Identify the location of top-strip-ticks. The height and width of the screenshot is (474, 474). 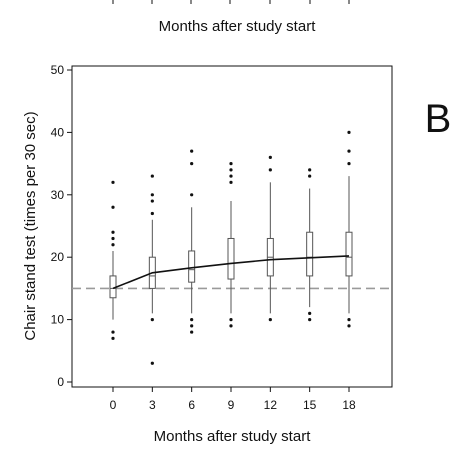
(231, 2).